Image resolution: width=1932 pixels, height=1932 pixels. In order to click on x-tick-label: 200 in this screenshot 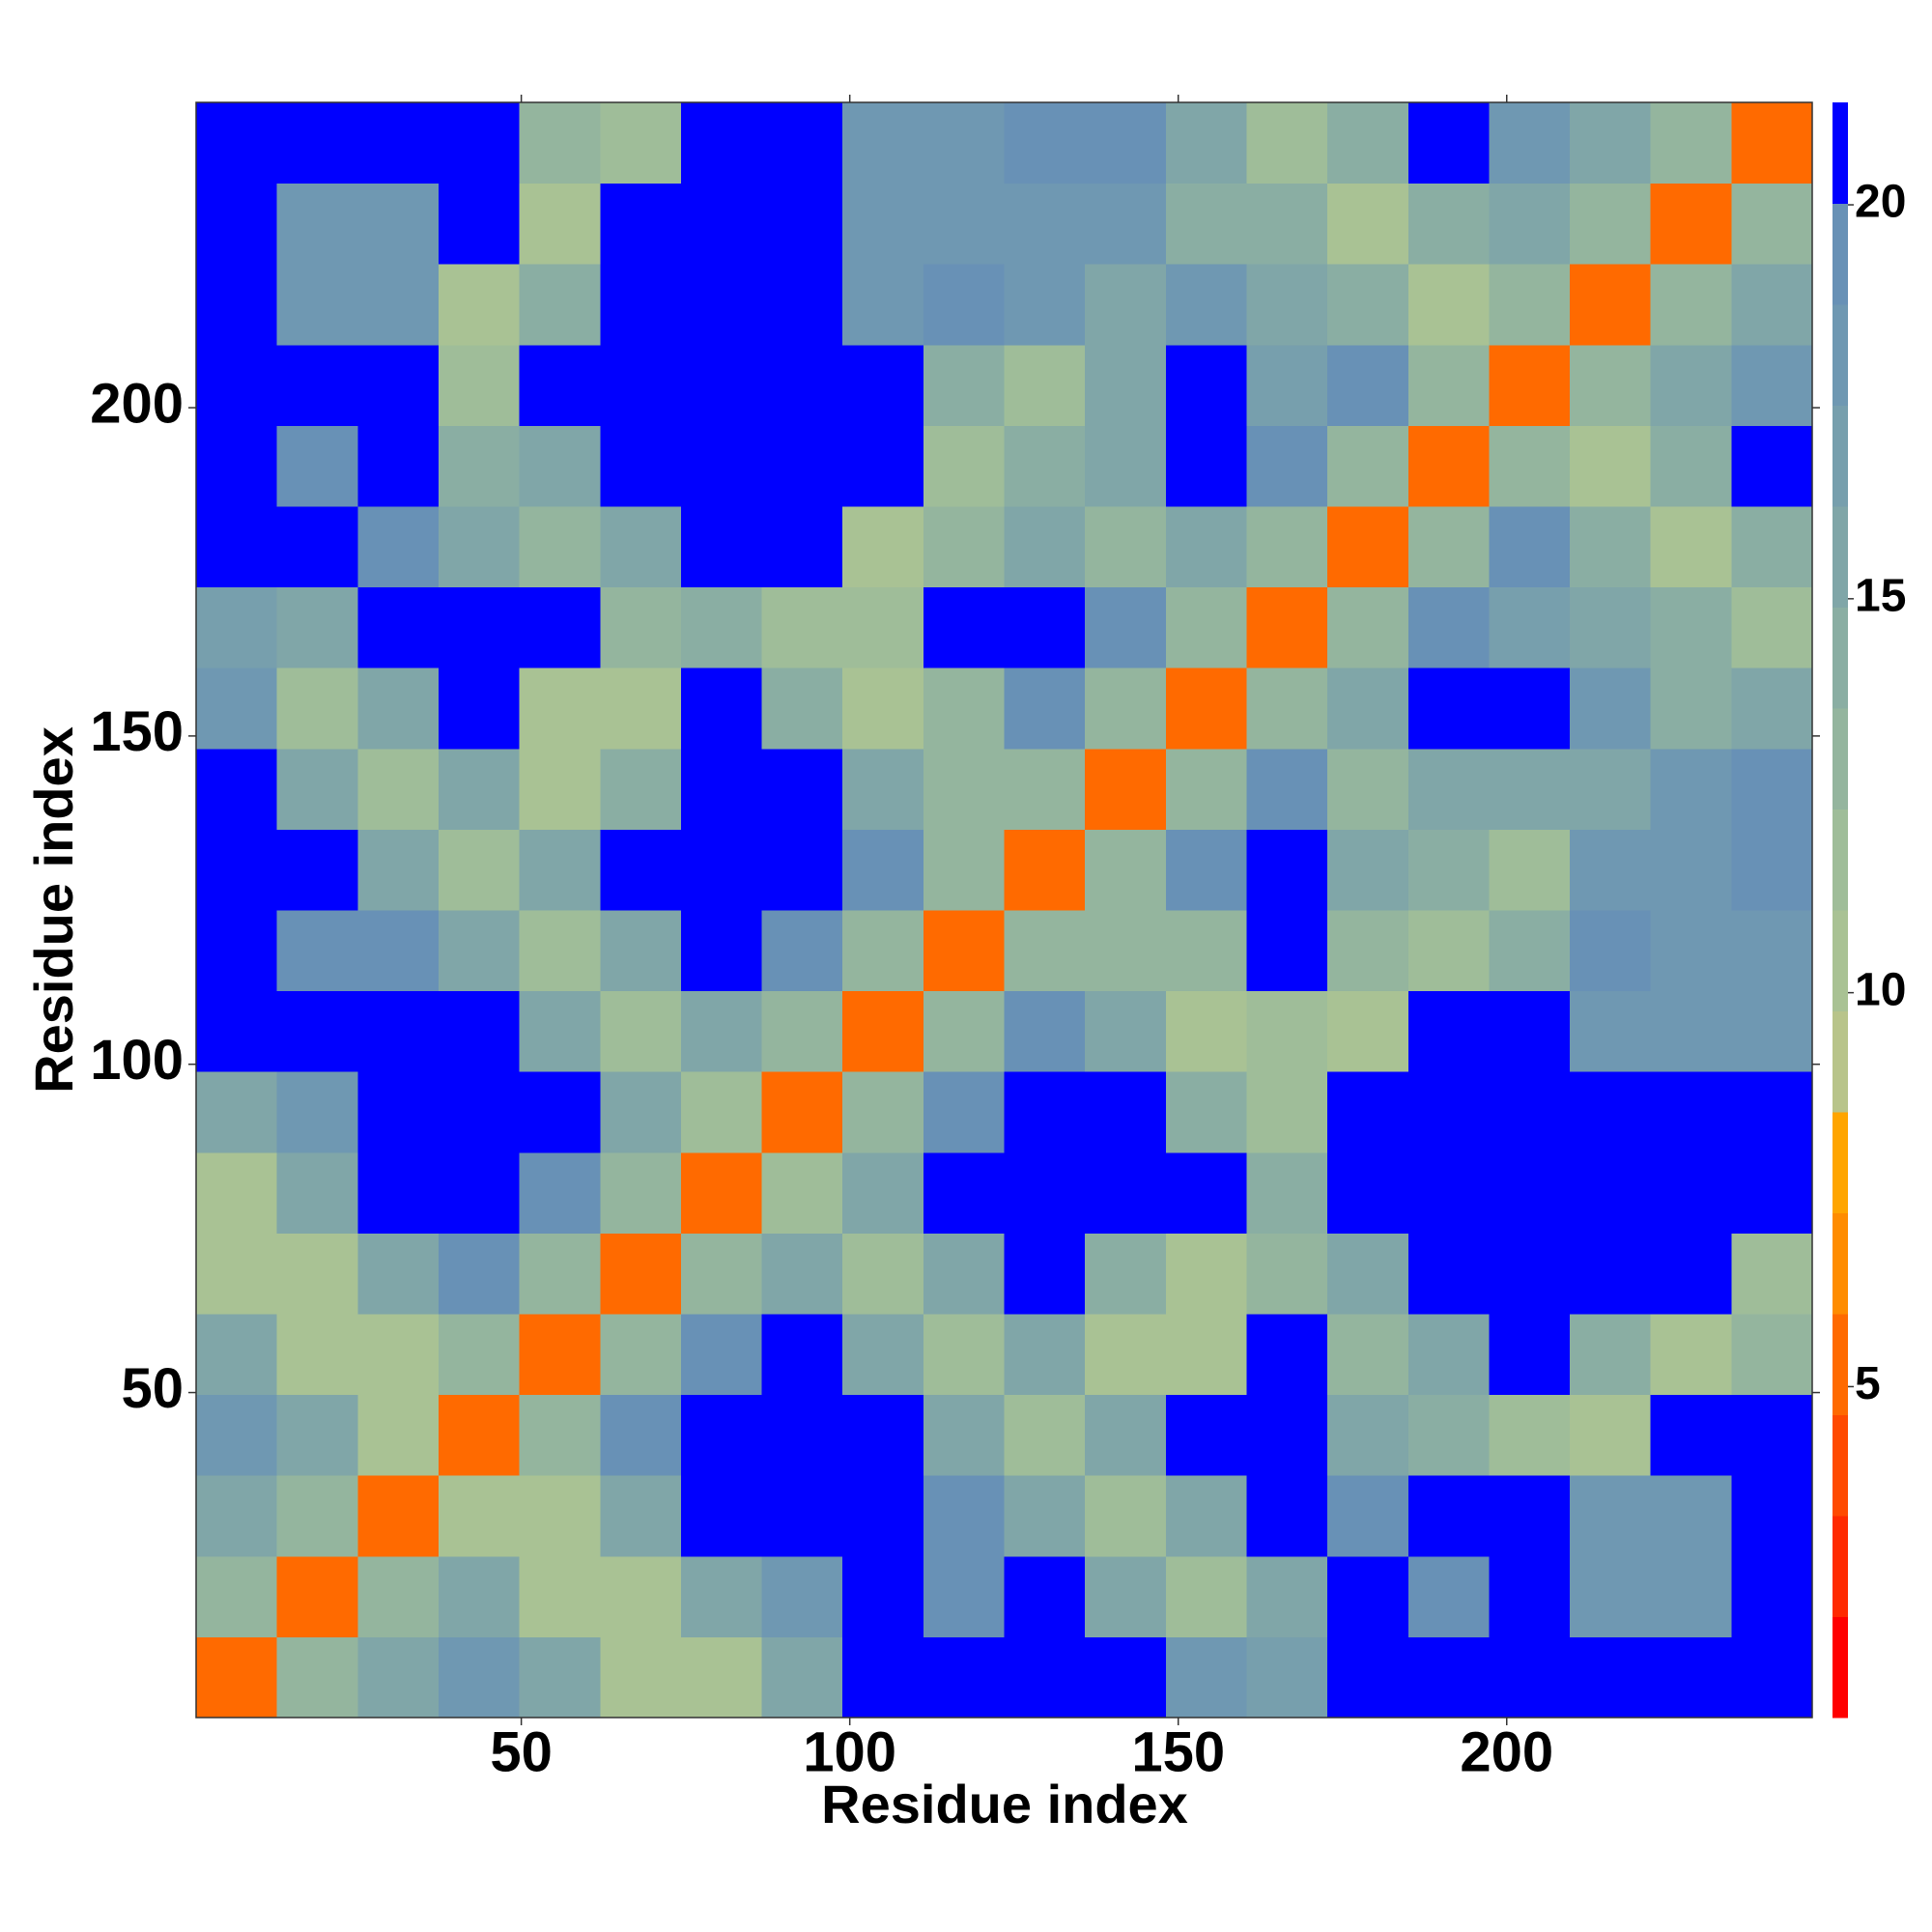, I will do `click(1506, 1751)`.